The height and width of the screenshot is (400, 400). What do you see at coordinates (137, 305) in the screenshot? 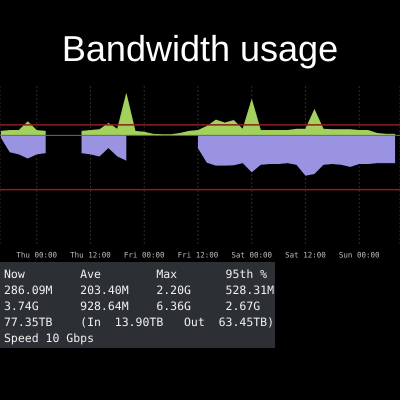
I see `stats-table: Now Ave Max 95th % 286.09M 203.40M 2.20G 528.31M 3.74G 928.64M 6.36G 2.67G 77.35TB (In 13.90TB Out 63.45TB) Speed 10 Gbps` at bounding box center [137, 305].